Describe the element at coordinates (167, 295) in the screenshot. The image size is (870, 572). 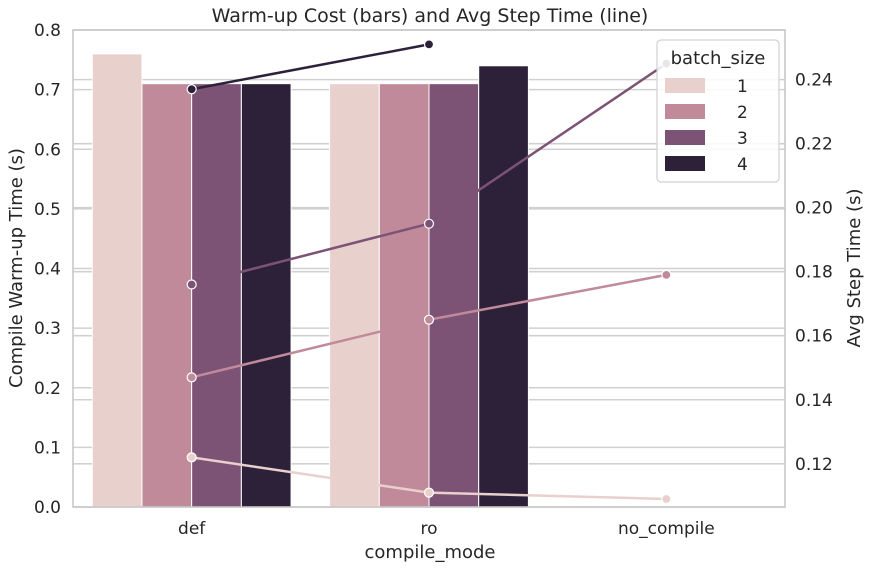
I see `bar-batch-2-def` at that location.